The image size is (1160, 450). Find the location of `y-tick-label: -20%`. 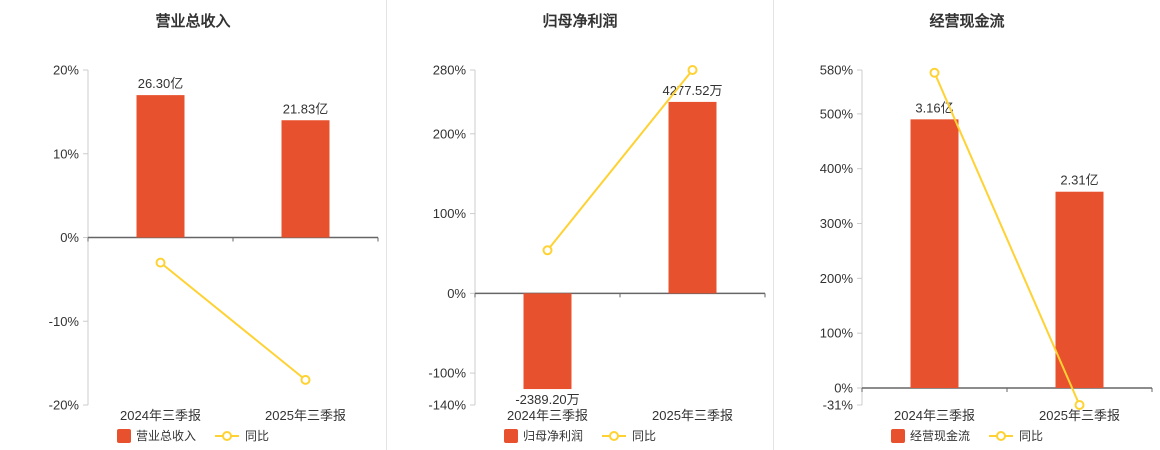

y-tick-label: -20% is located at coordinates (64, 405).